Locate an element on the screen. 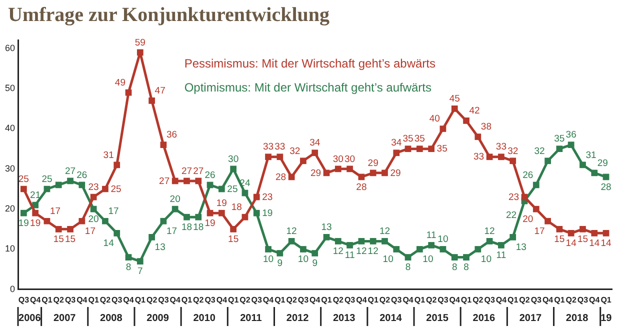 The height and width of the screenshot is (327, 620). data-label: 26 is located at coordinates (82, 175).